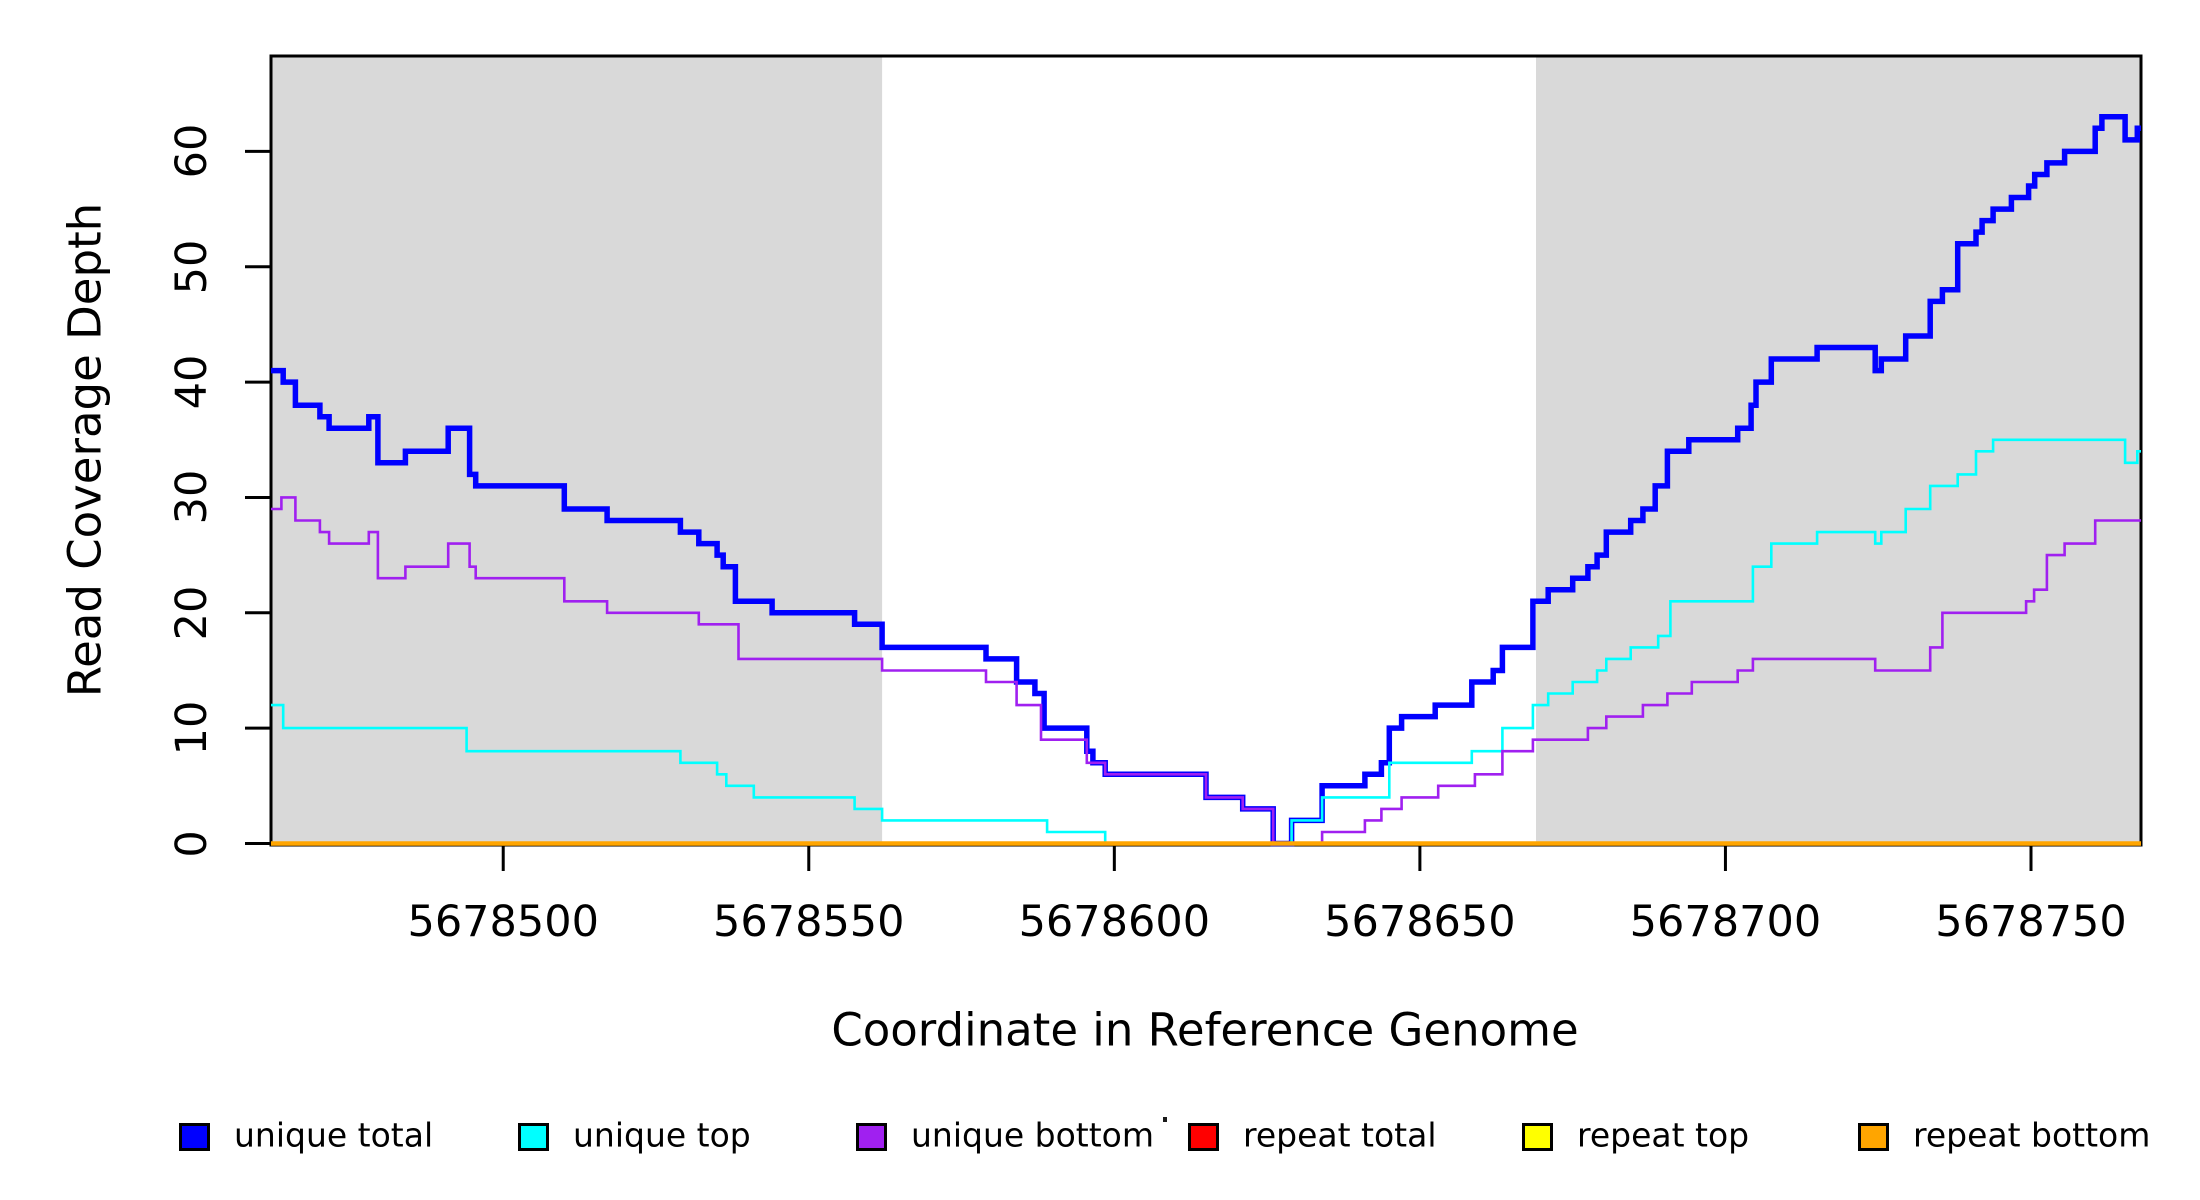 The height and width of the screenshot is (1200, 2200). Describe the element at coordinates (334, 1135) in the screenshot. I see `legend-label-unique-total: unique total` at that location.